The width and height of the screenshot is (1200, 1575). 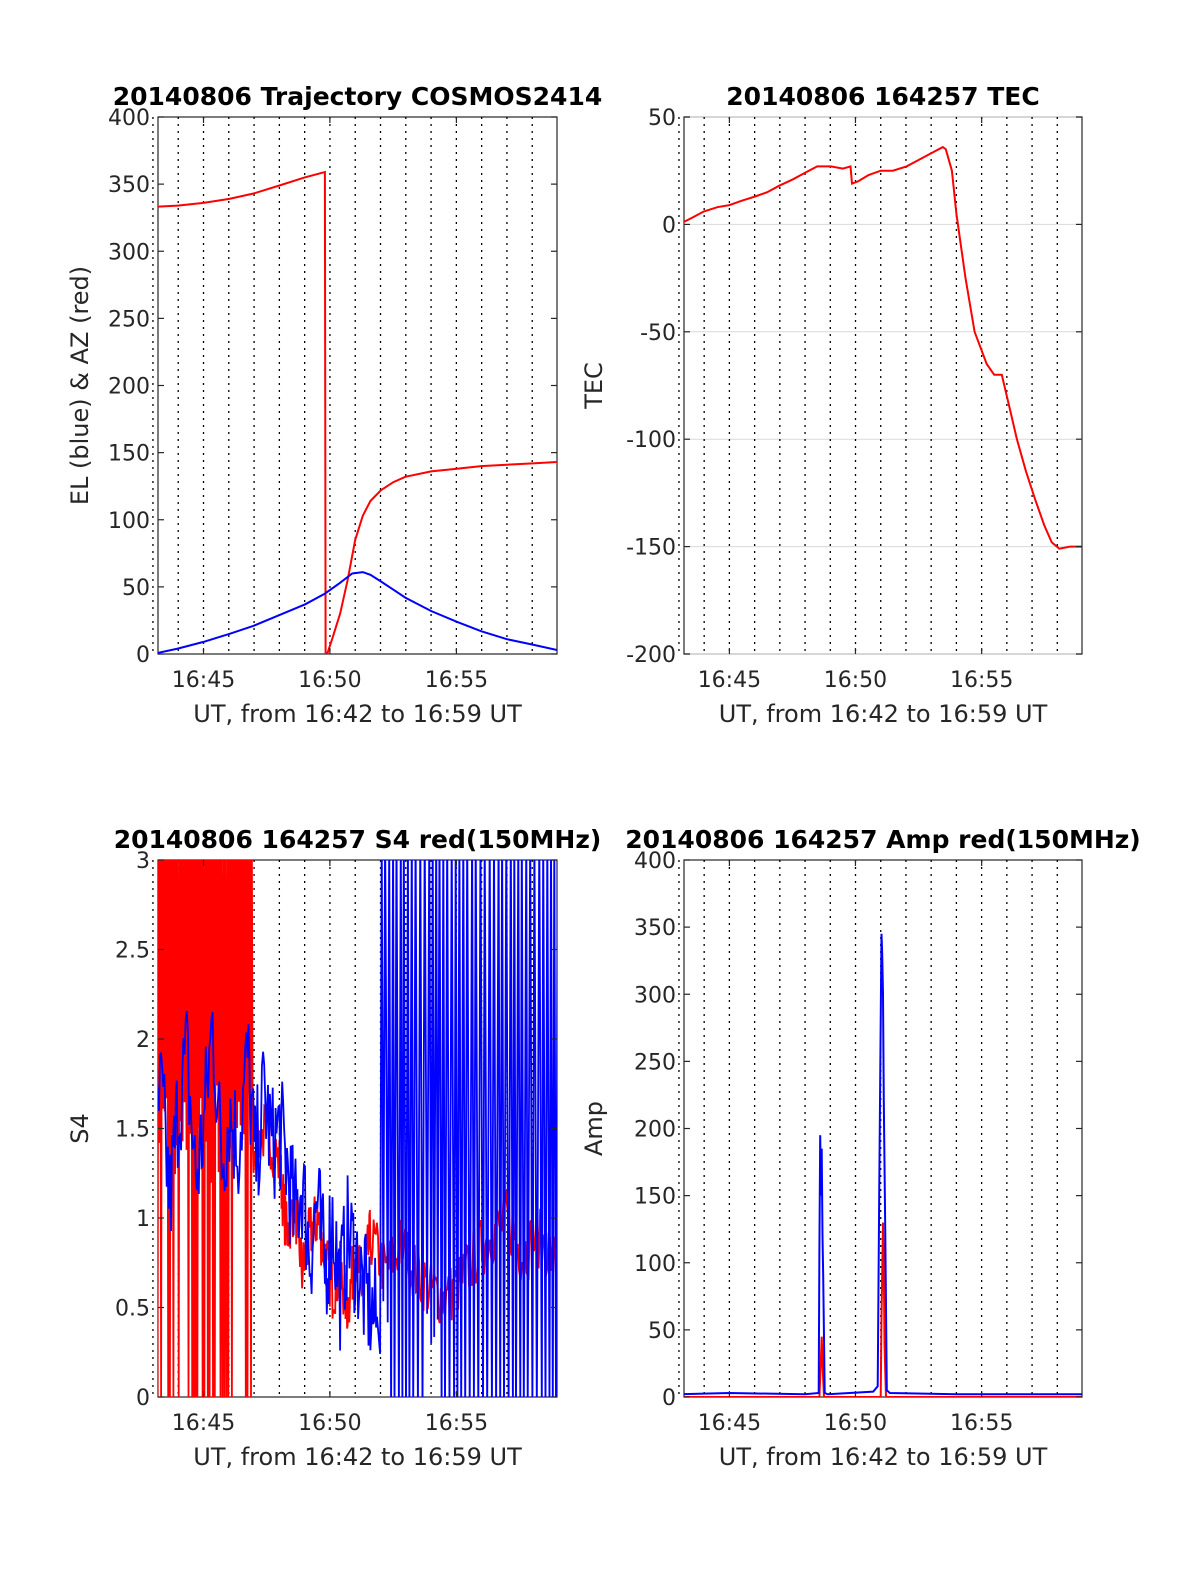 I want to click on chart-title: 20140806 164257 TEC, so click(x=882, y=96).